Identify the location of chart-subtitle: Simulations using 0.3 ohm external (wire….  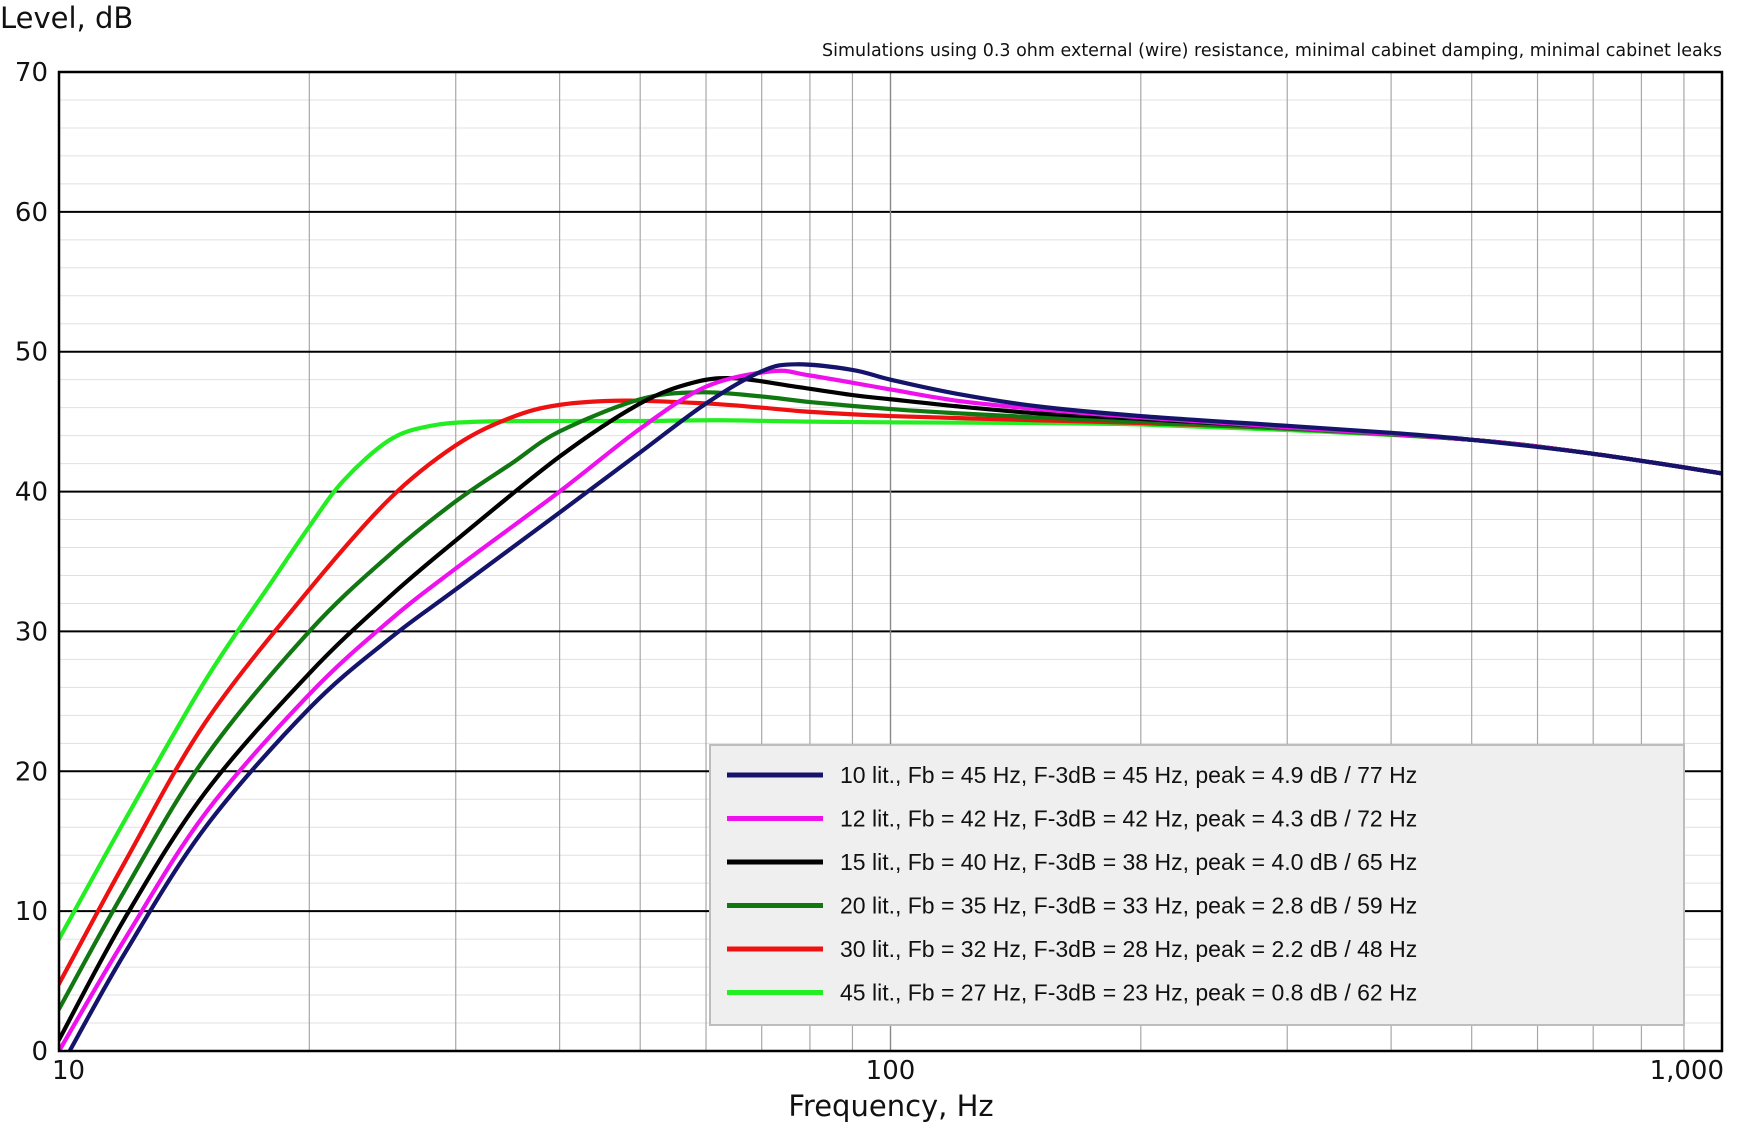
(1272, 51).